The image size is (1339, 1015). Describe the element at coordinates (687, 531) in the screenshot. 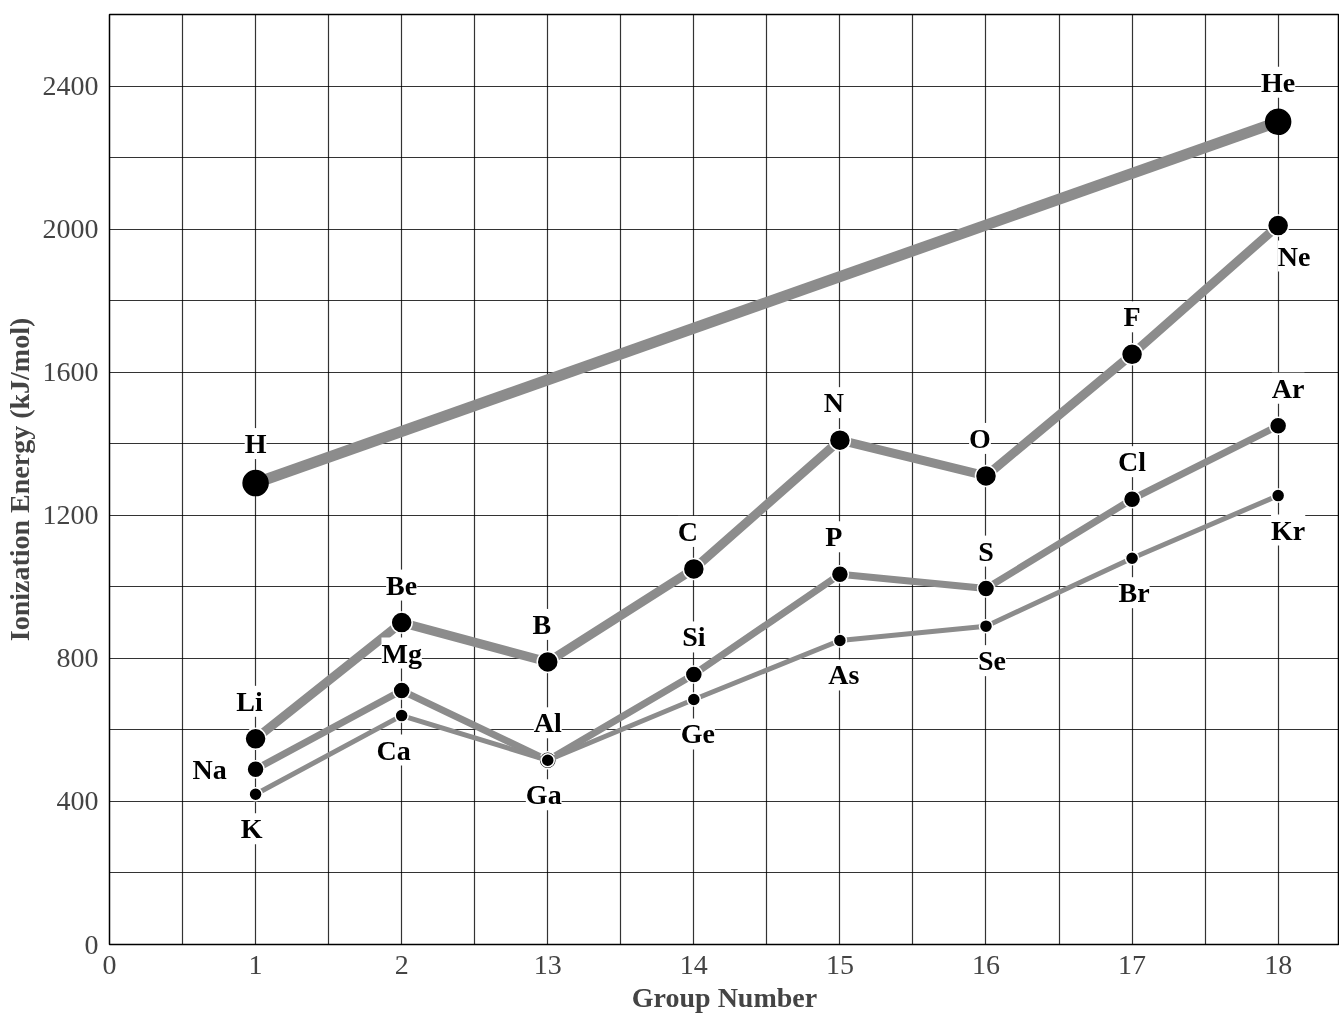

I see `annotation: C` at that location.